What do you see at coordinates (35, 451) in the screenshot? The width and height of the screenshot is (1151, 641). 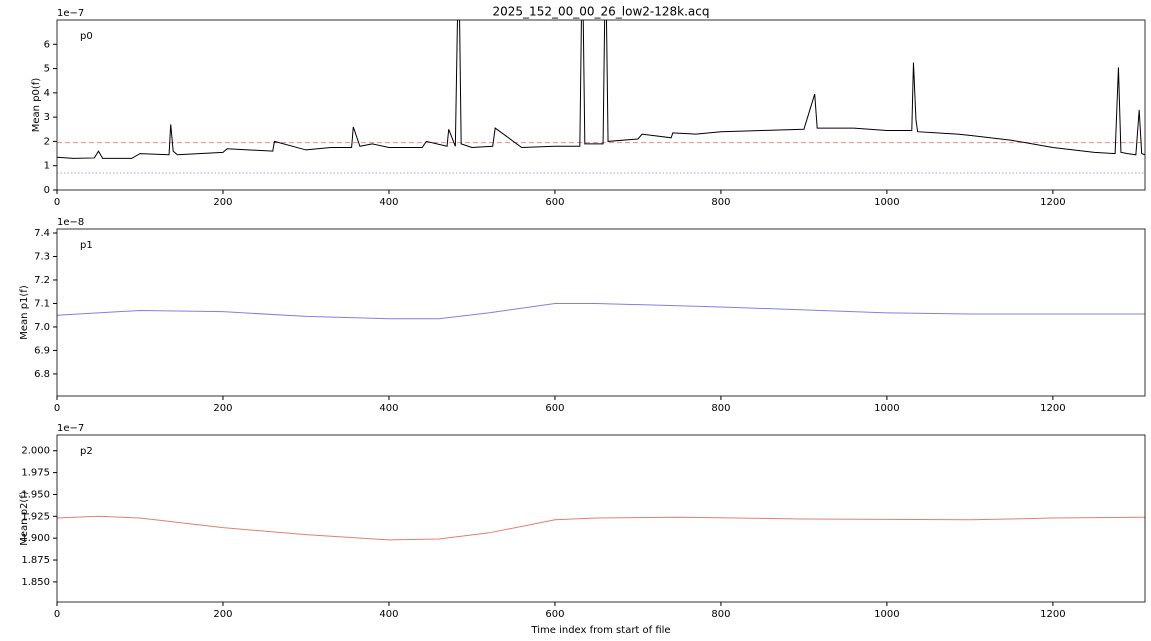 I see `y-tick-label: 2.000` at bounding box center [35, 451].